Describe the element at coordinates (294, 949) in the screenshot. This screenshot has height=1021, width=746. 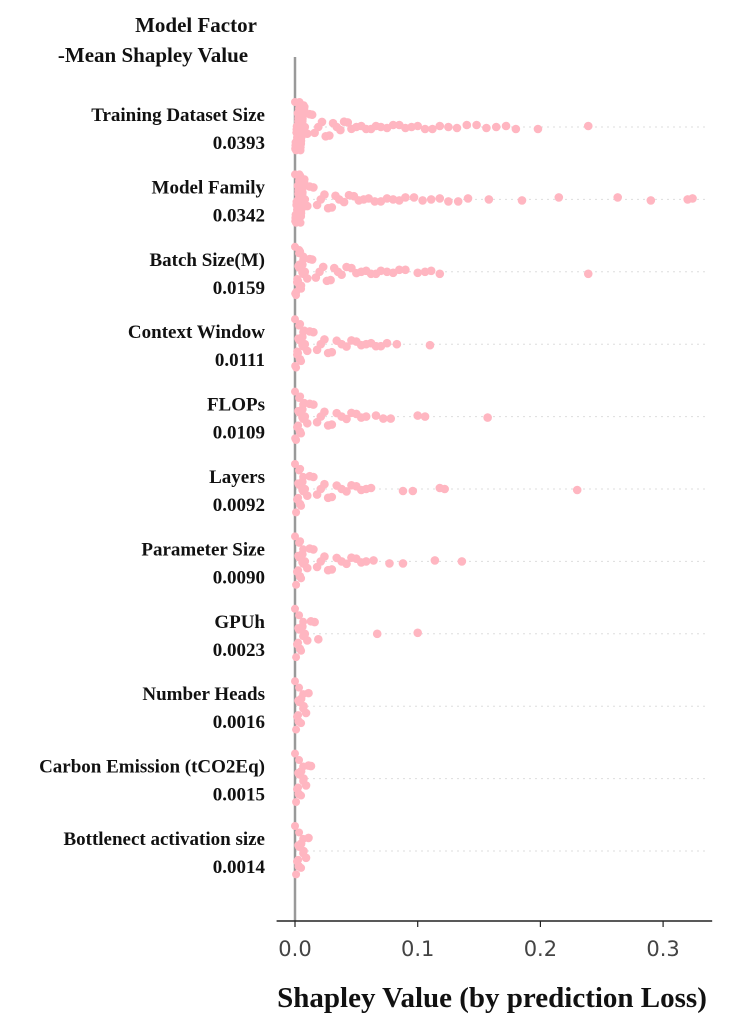
I see `x-tick-label: 0.0` at that location.